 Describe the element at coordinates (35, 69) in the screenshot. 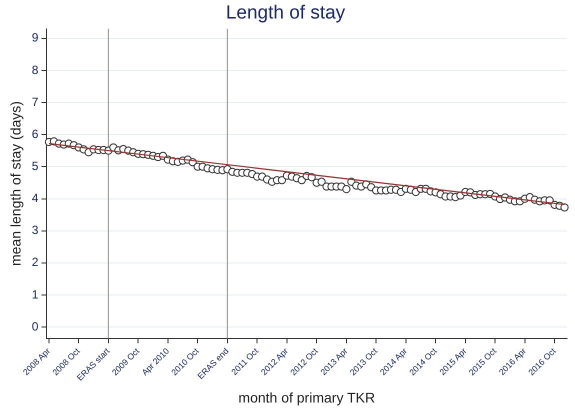

I see `y-tick-label: 8` at that location.